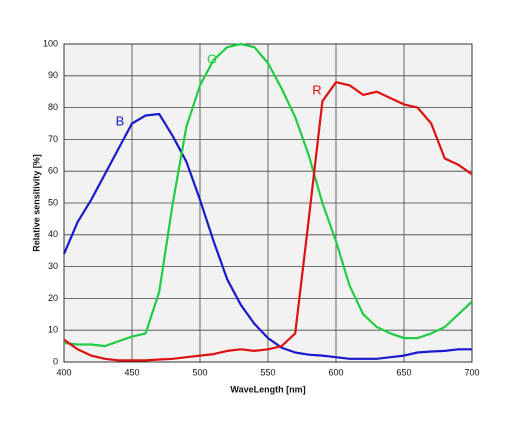 This screenshot has width=512, height=432. I want to click on x-tick-label: 500, so click(199, 372).